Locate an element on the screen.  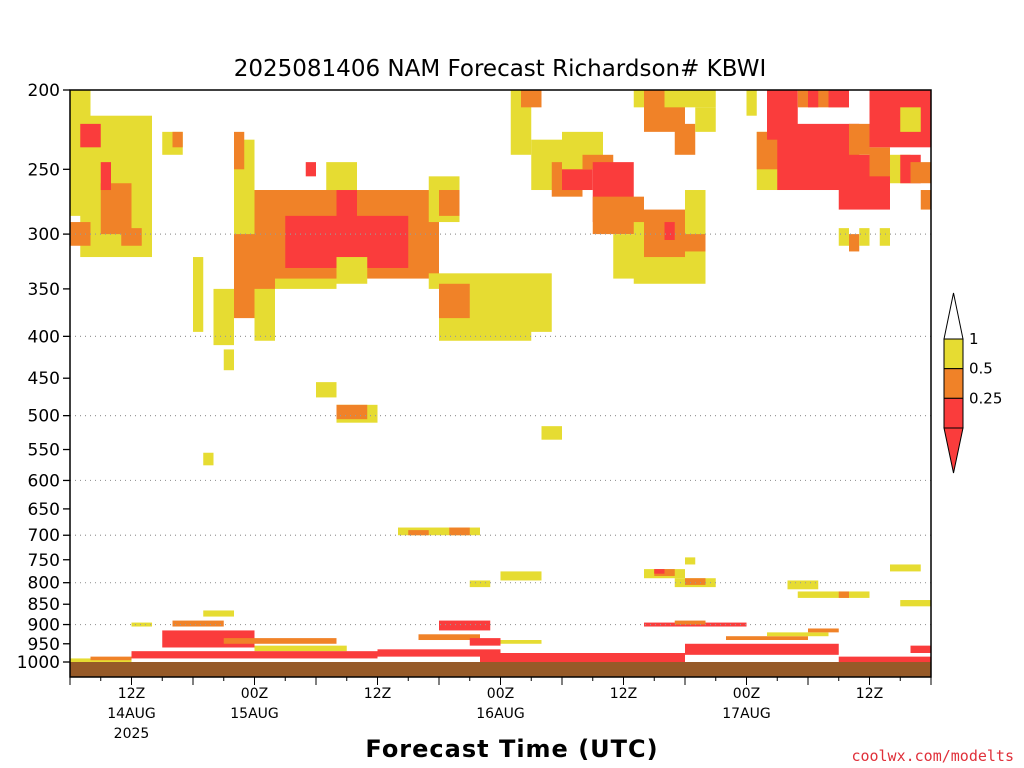
y-tick-label: 950 is located at coordinates (44, 645).